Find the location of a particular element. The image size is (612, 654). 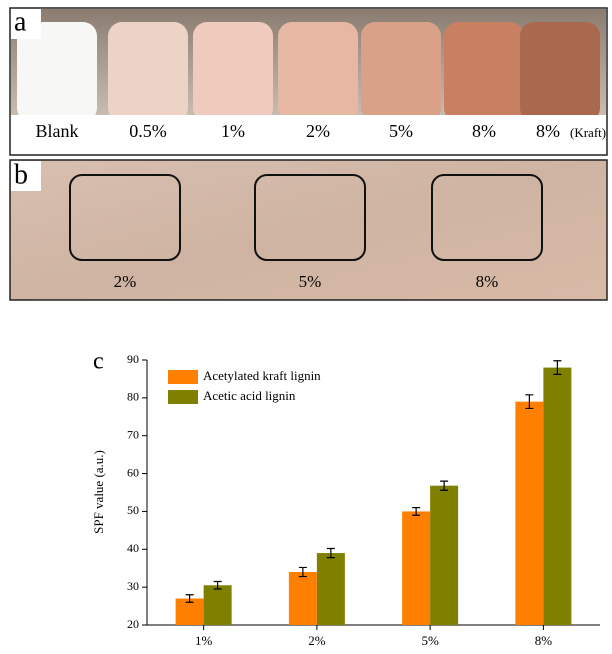

legend-label: Acetylated kraft lignin is located at coordinates (262, 375).